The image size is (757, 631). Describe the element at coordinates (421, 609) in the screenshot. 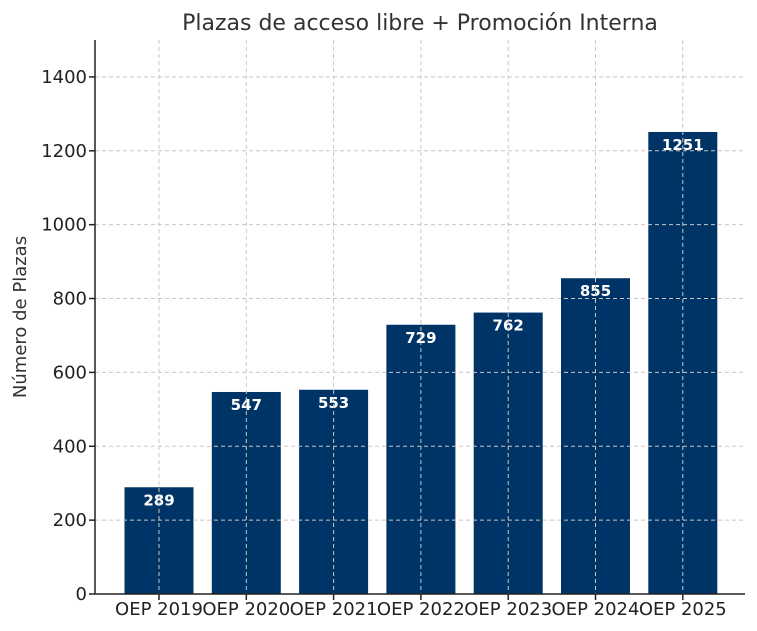

I see `x-tick-label: OEP 2022` at that location.